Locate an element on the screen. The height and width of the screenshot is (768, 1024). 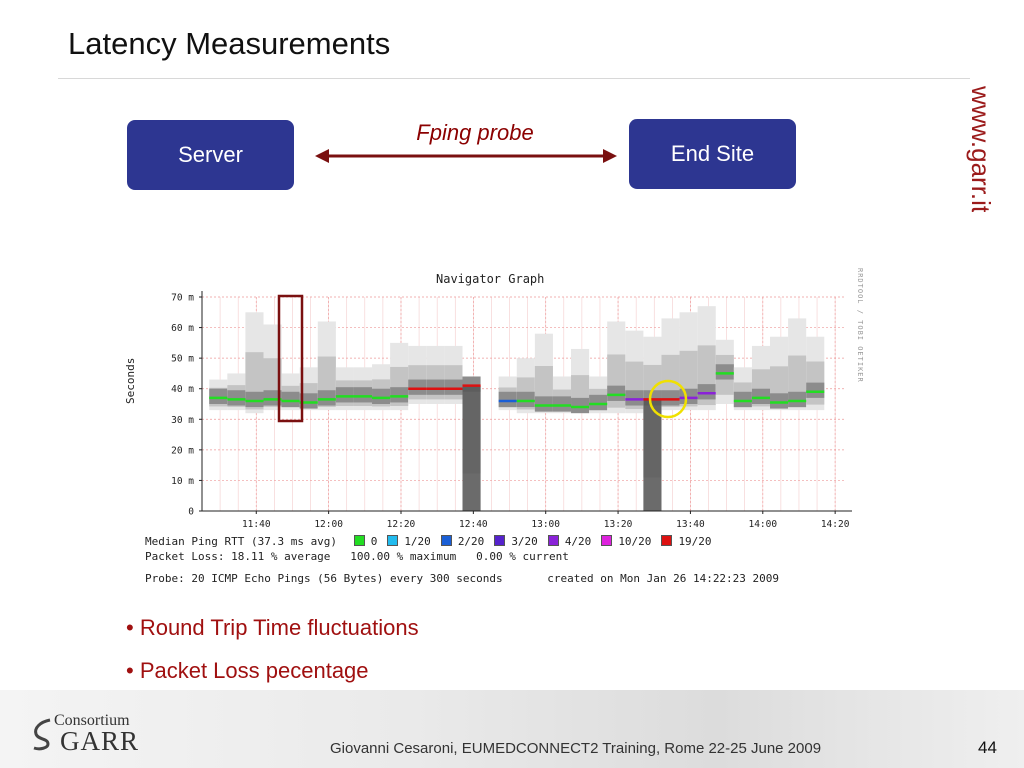
x-tick-label: 13:00 is located at coordinates (545, 524).